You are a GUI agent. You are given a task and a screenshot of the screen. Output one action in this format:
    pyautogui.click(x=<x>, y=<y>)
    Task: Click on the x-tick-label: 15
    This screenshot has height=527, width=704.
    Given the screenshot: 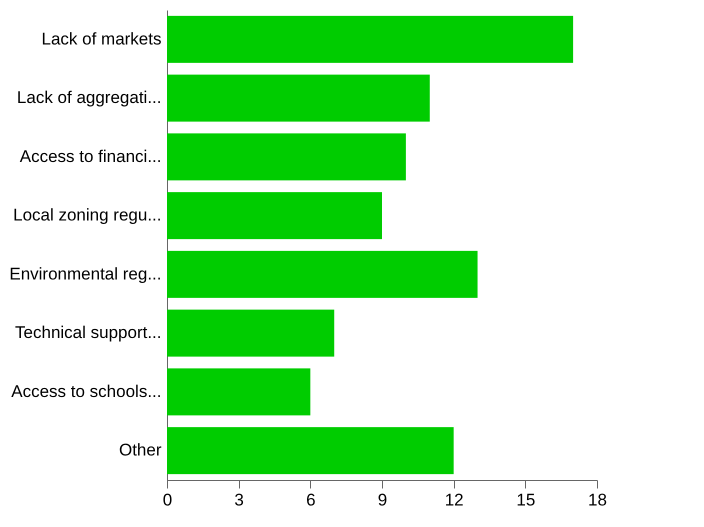 What is the action you would take?
    pyautogui.click(x=526, y=500)
    